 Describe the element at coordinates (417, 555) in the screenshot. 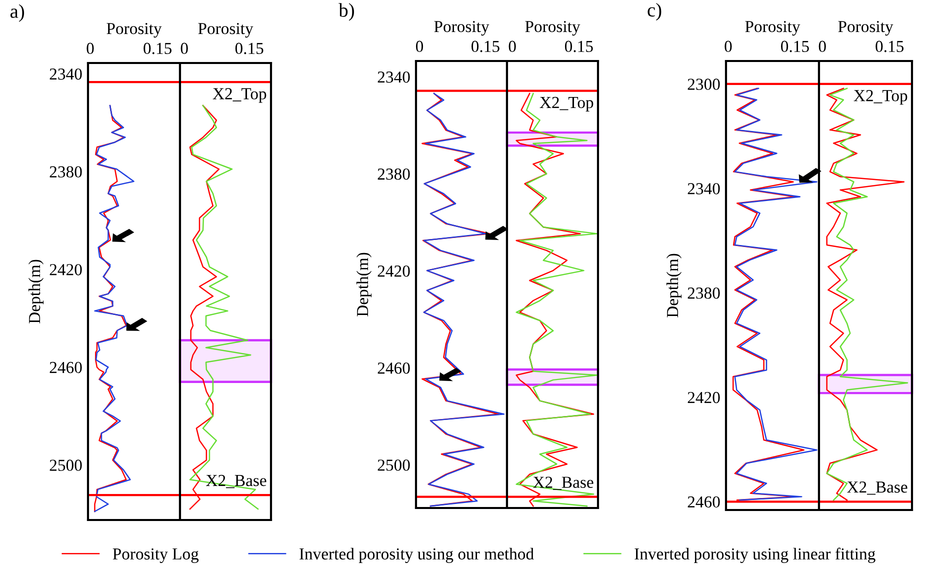

I see `legend-label: Inverted porosity using our method` at that location.